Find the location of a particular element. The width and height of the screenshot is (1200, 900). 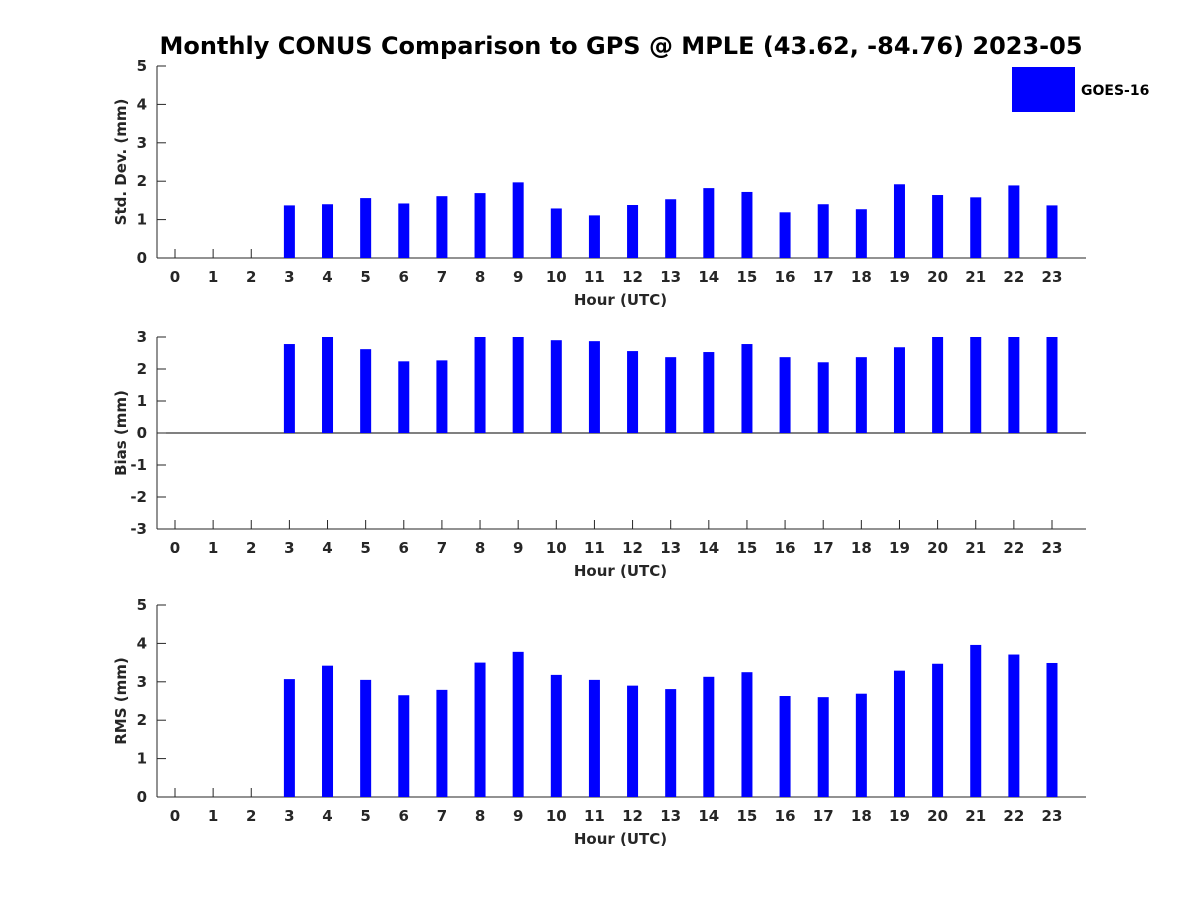

y-axis-label: Std. Dev. (mm) is located at coordinates (121, 162).